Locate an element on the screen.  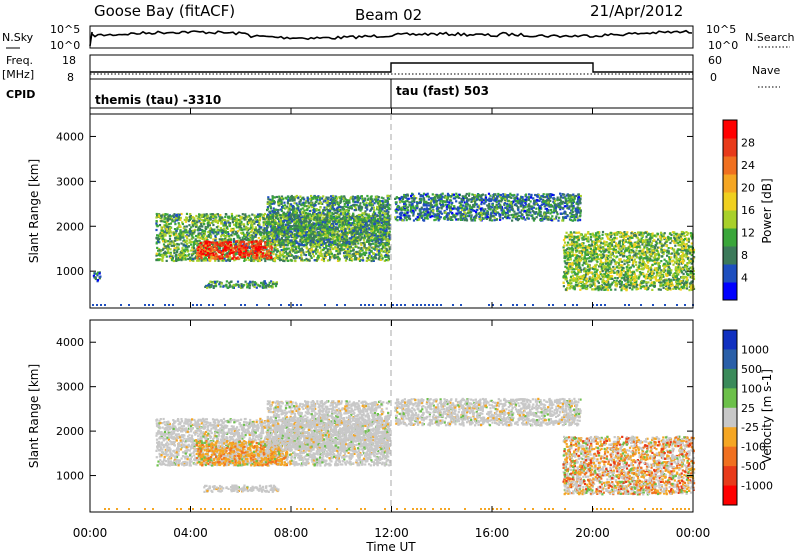
beam-title: Beam 02 is located at coordinates (388, 15).